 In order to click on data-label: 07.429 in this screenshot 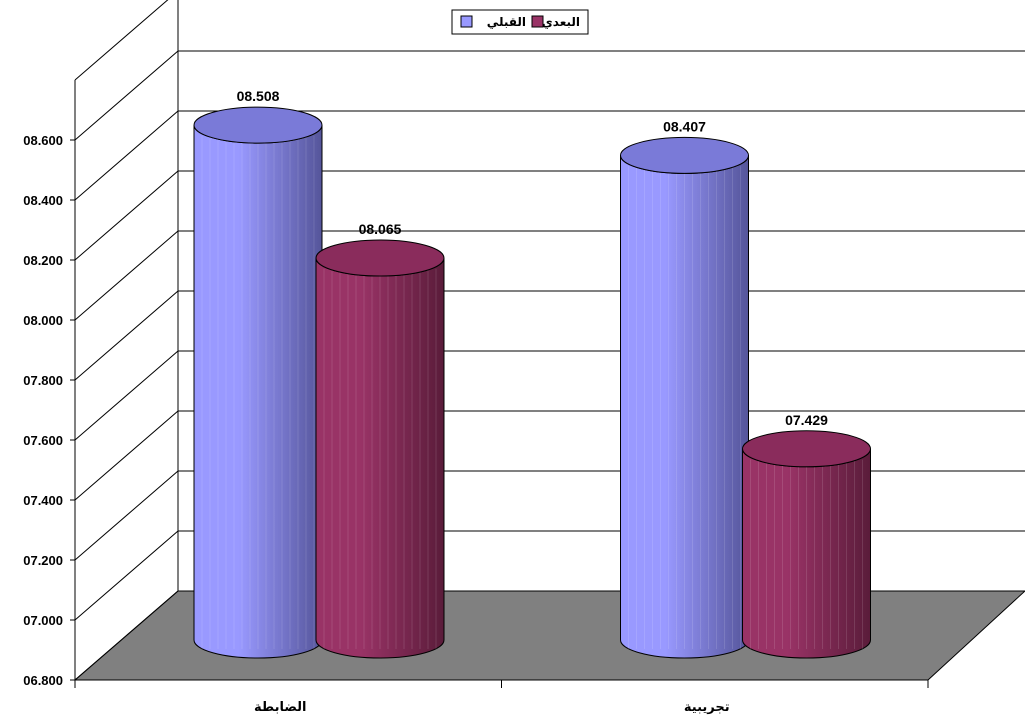, I will do `click(806, 420)`.